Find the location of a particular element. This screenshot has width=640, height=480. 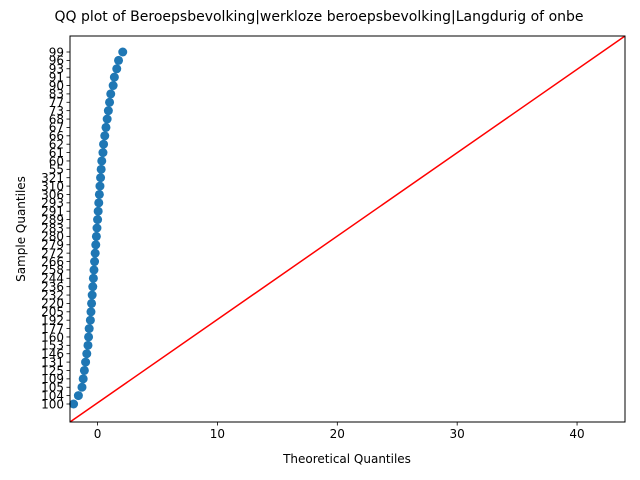

y-tick-label: 109 is located at coordinates (52, 379).